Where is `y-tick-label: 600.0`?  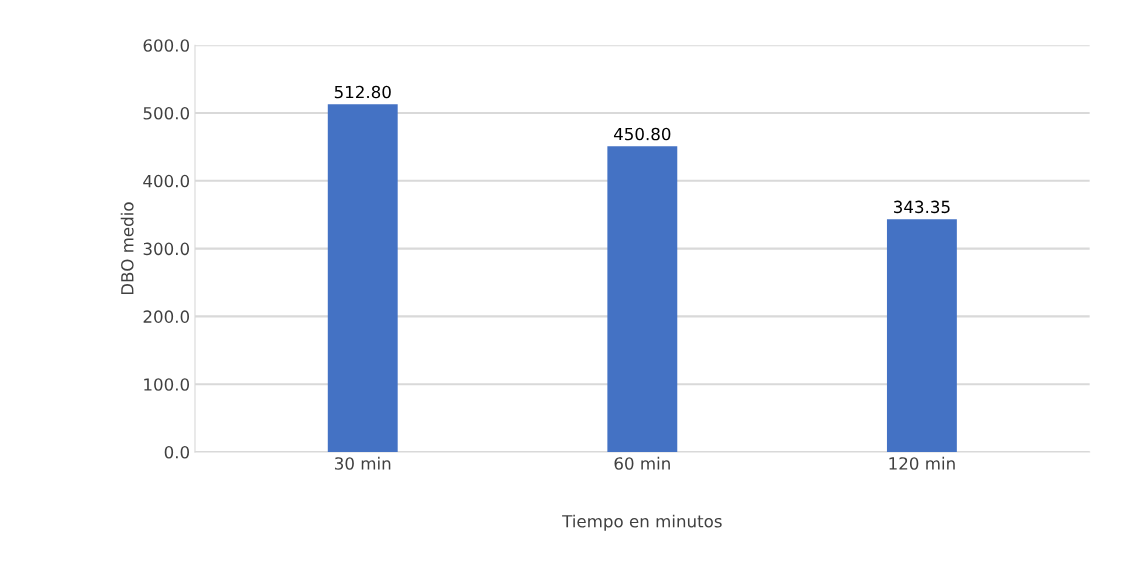
y-tick-label: 600.0 is located at coordinates (166, 45).